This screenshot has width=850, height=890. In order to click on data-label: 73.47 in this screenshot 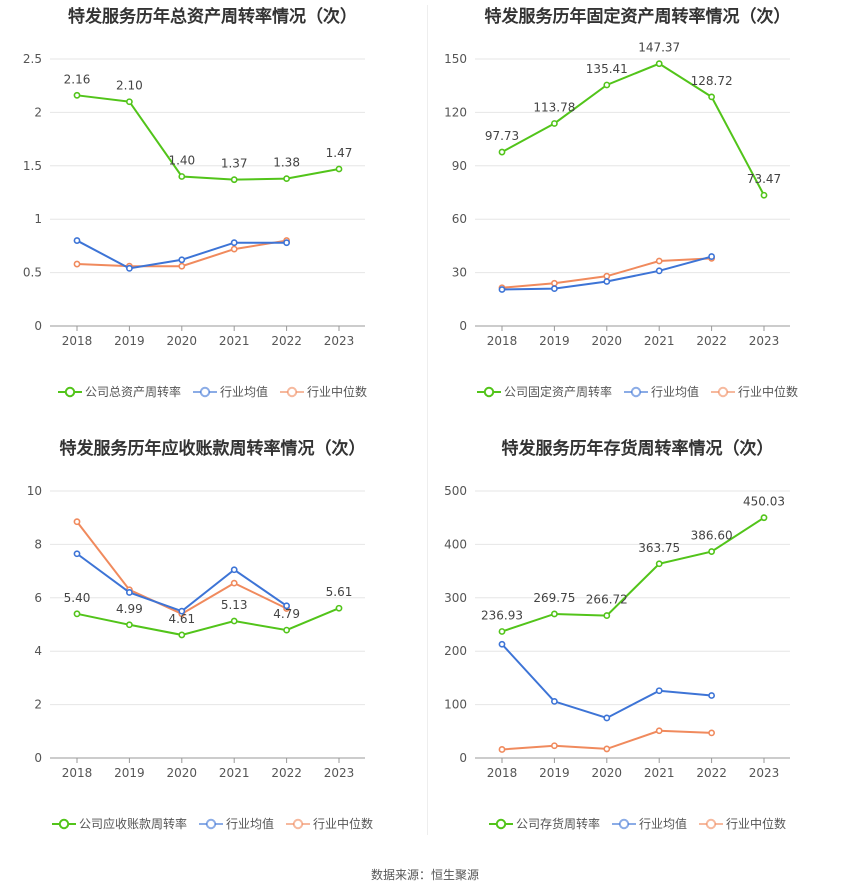, I will do `click(764, 179)`.